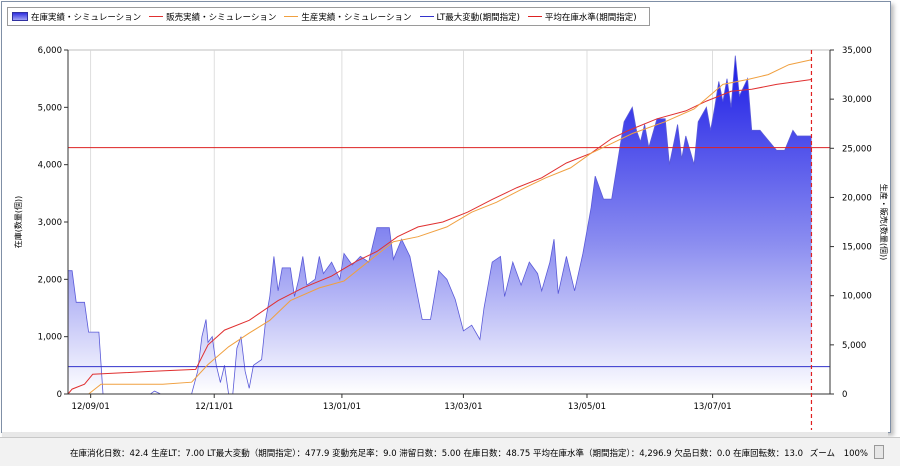 The image size is (900, 467). I want to click on x-tick-label: 13/07/01, so click(713, 407).